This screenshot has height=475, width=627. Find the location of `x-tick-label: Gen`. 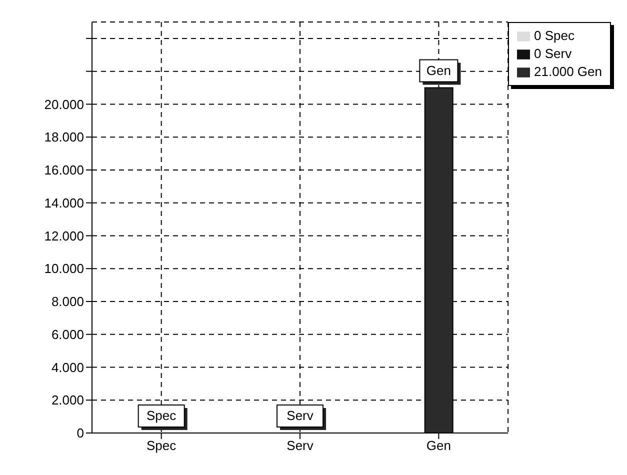

x-tick-label: Gen is located at coordinates (438, 446).